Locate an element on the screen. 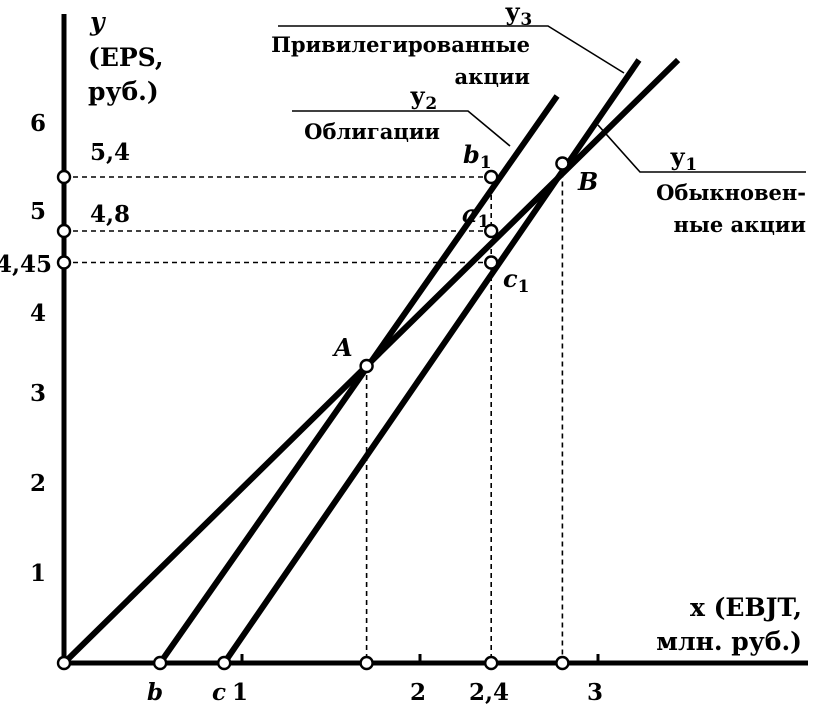 The image size is (822, 706). point-label-b1: b1 is located at coordinates (477, 156).